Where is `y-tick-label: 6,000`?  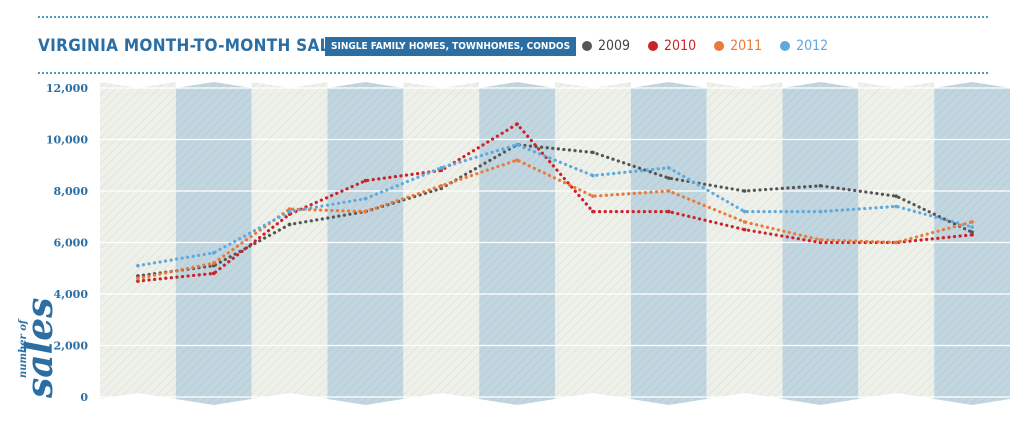 y-tick-label: 6,000 is located at coordinates (71, 243).